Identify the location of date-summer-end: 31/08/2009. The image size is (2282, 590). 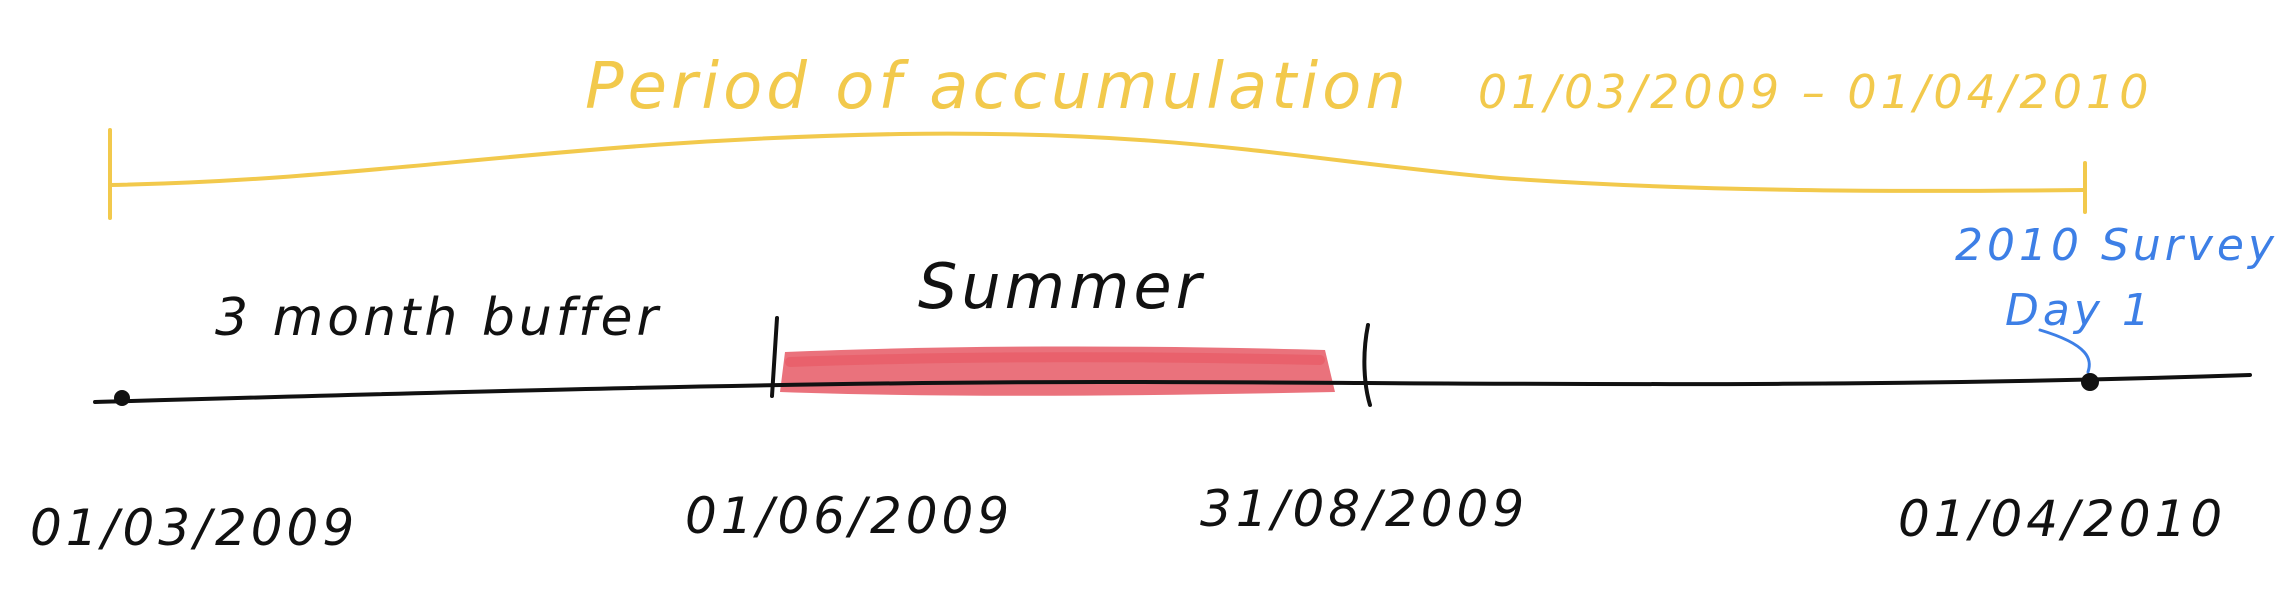
(1364, 509).